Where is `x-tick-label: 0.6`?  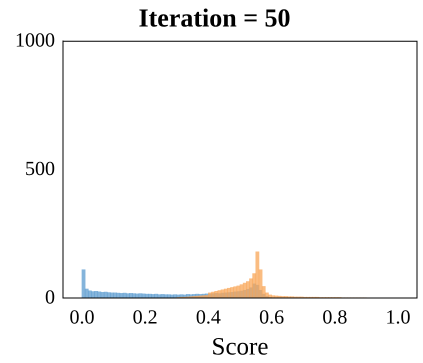 x-tick-label: 0.6 is located at coordinates (271, 317).